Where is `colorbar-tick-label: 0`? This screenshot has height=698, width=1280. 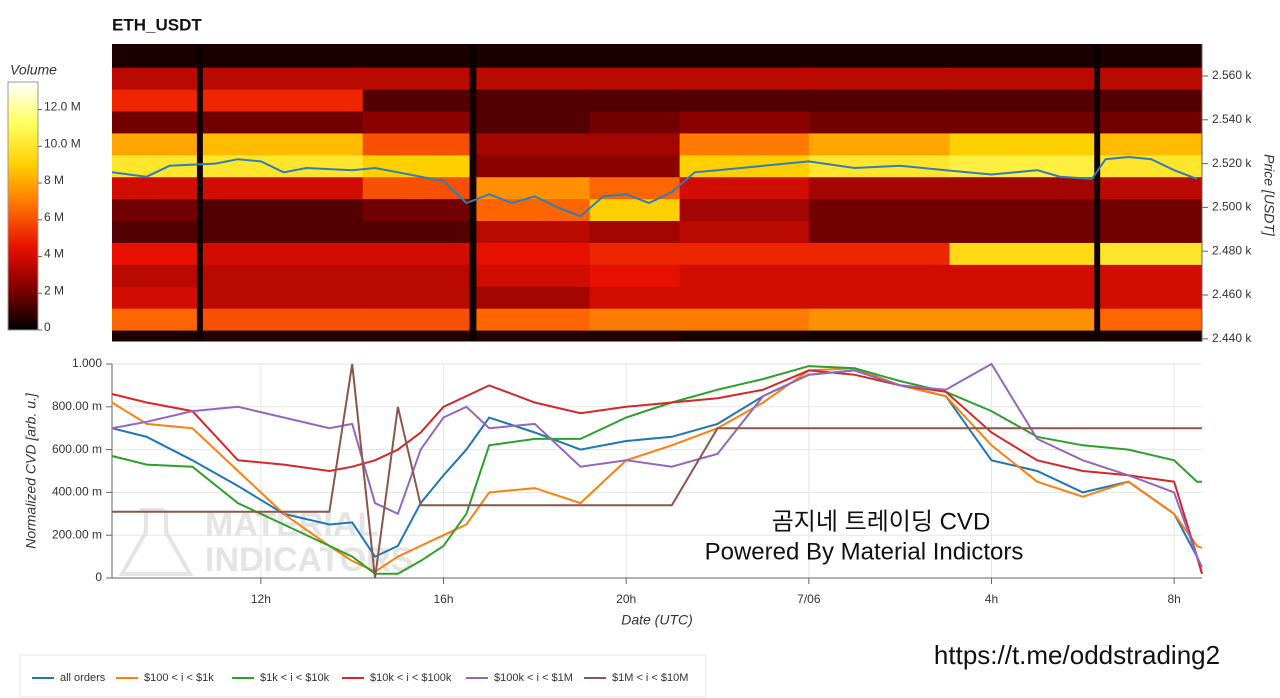 colorbar-tick-label: 0 is located at coordinates (47, 327).